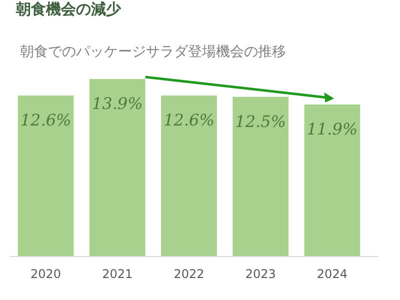 The image size is (400, 300). What do you see at coordinates (46, 274) in the screenshot?
I see `x-tick-label: 2020` at bounding box center [46, 274].